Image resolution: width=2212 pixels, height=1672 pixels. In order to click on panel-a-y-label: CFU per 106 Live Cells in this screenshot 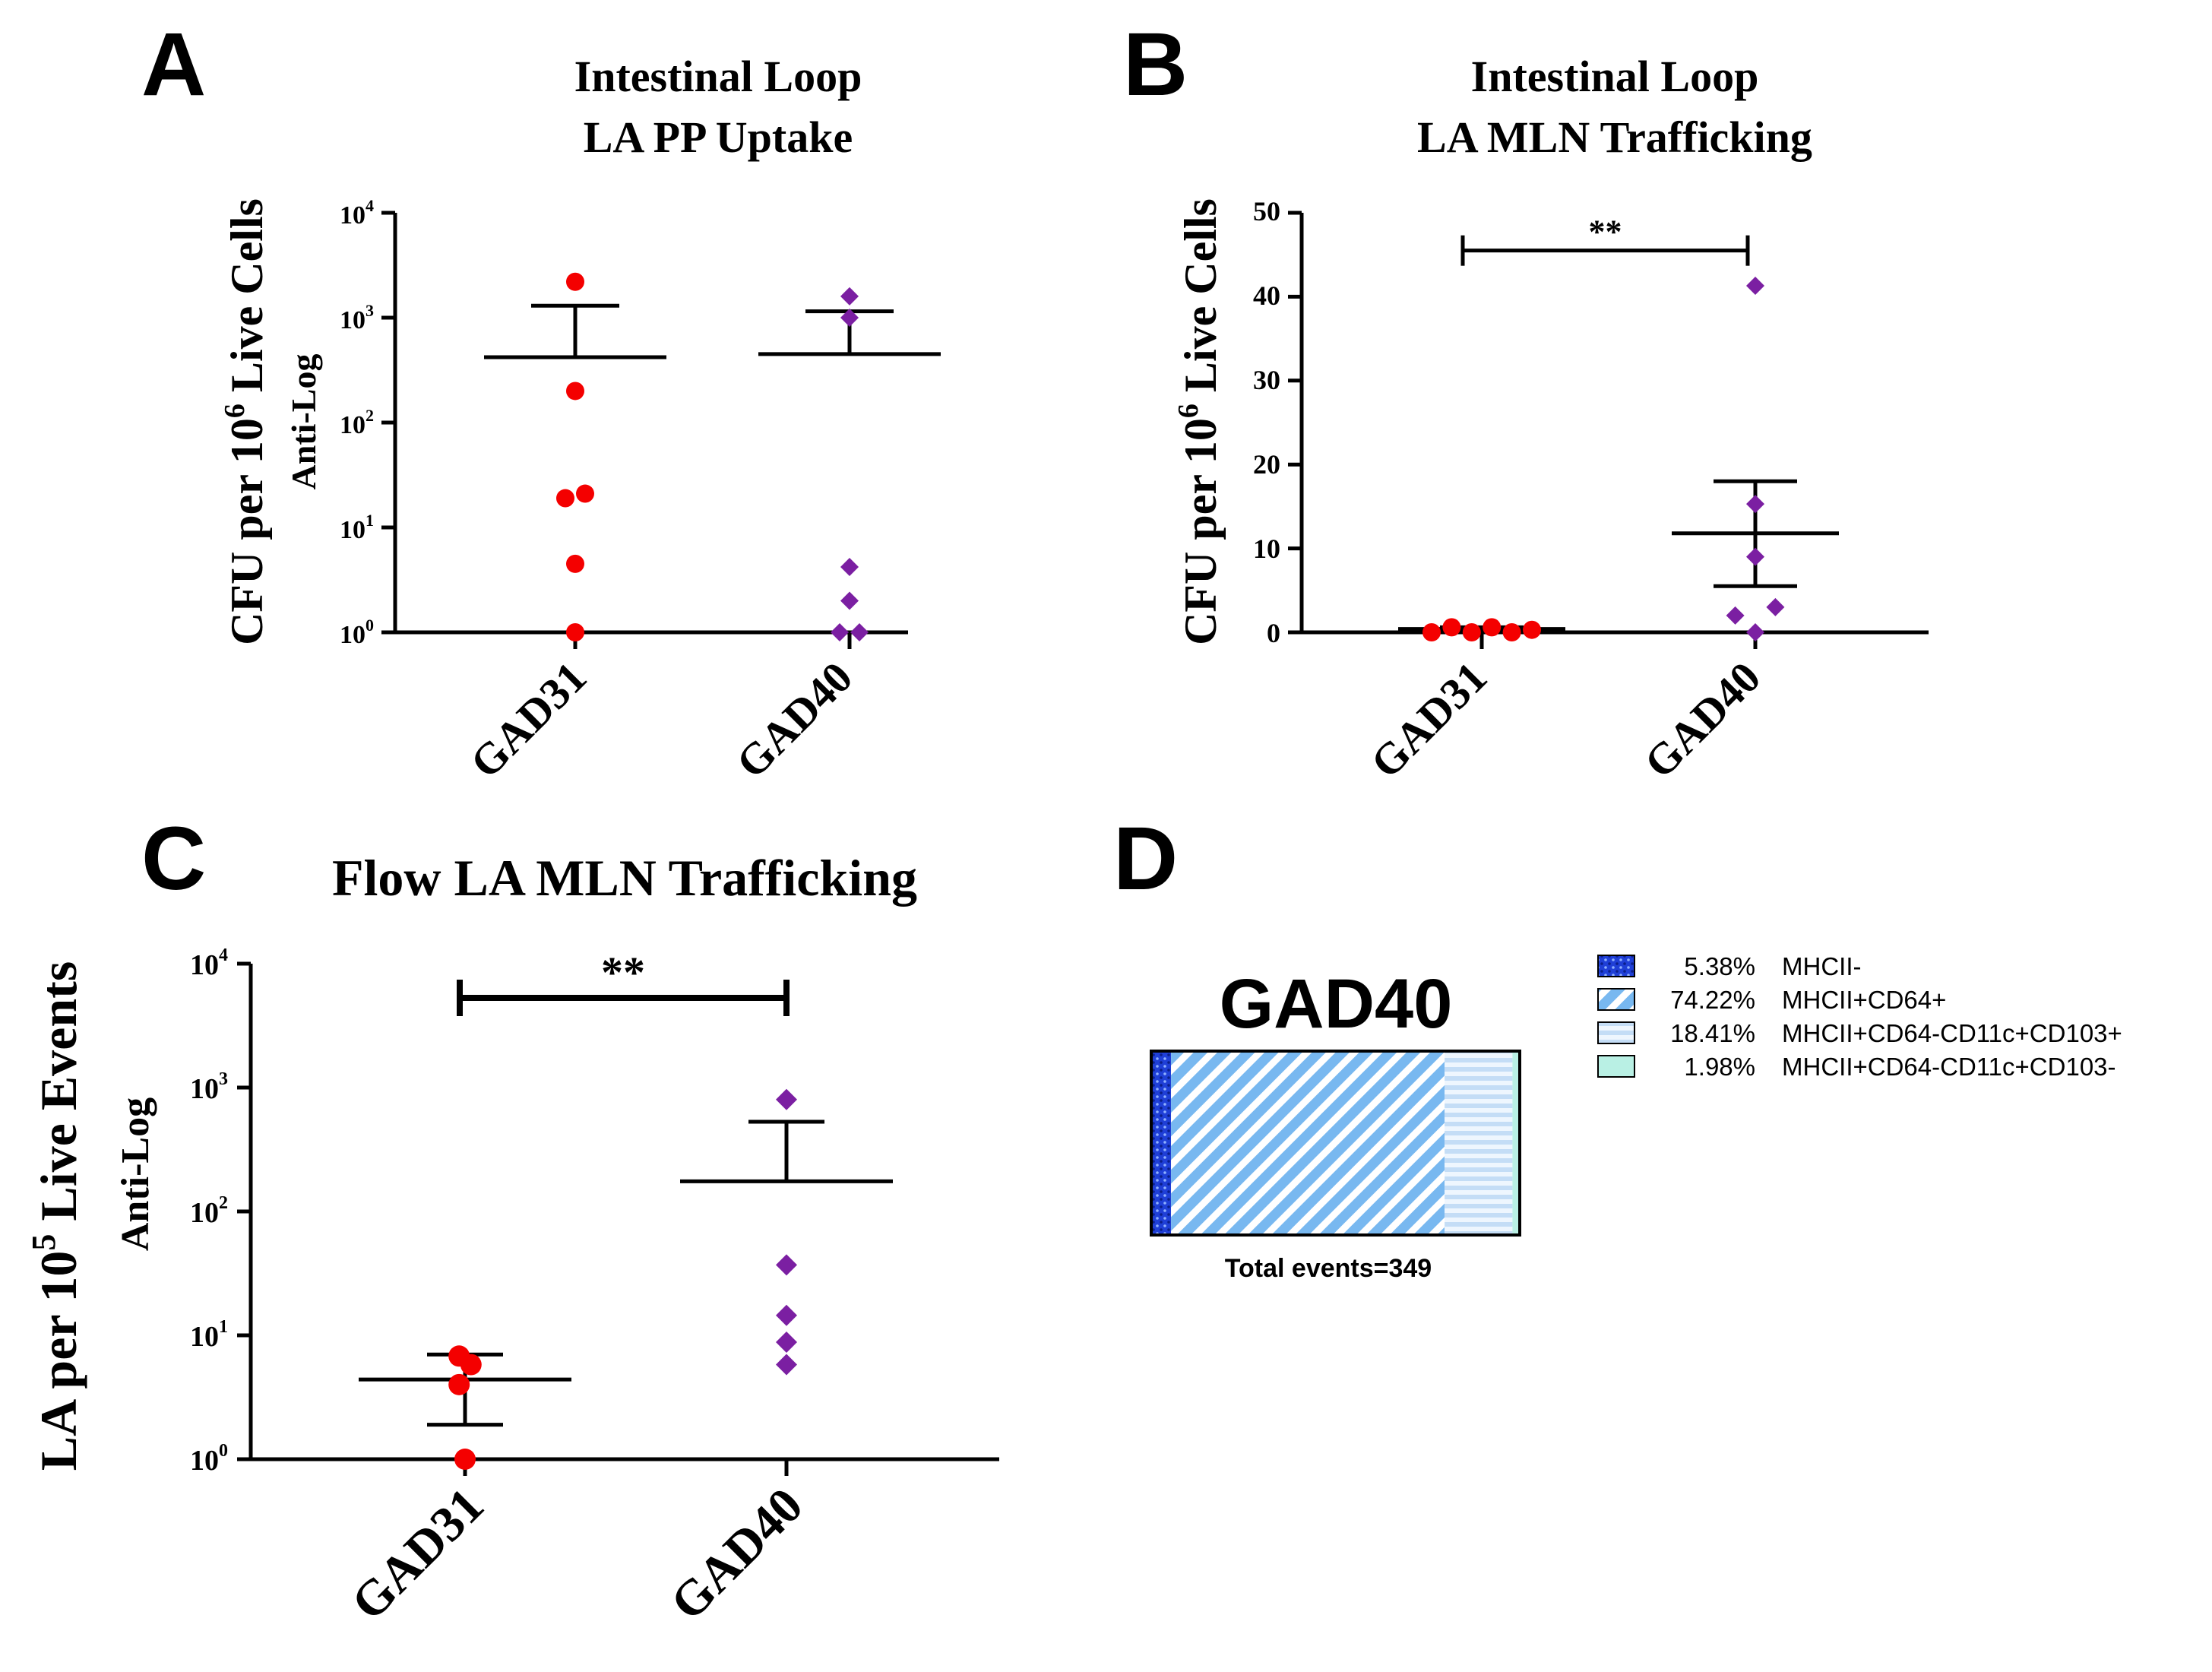, I will do `click(245, 422)`.